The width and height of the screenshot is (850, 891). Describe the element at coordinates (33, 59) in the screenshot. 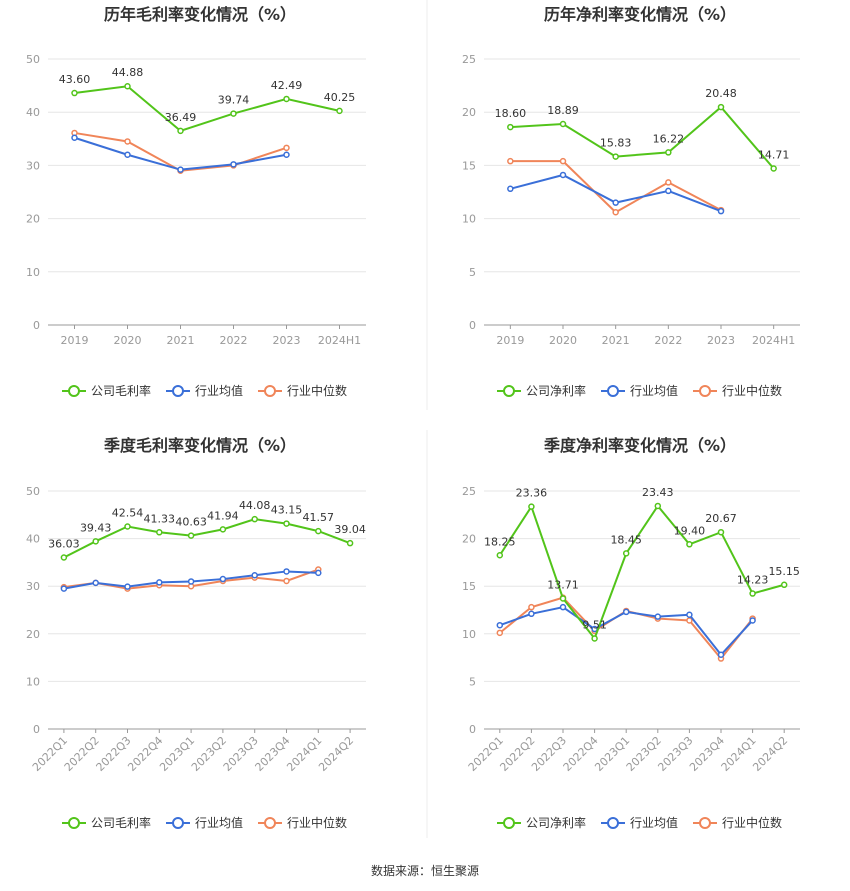

I see `y-tick-label: 50` at that location.